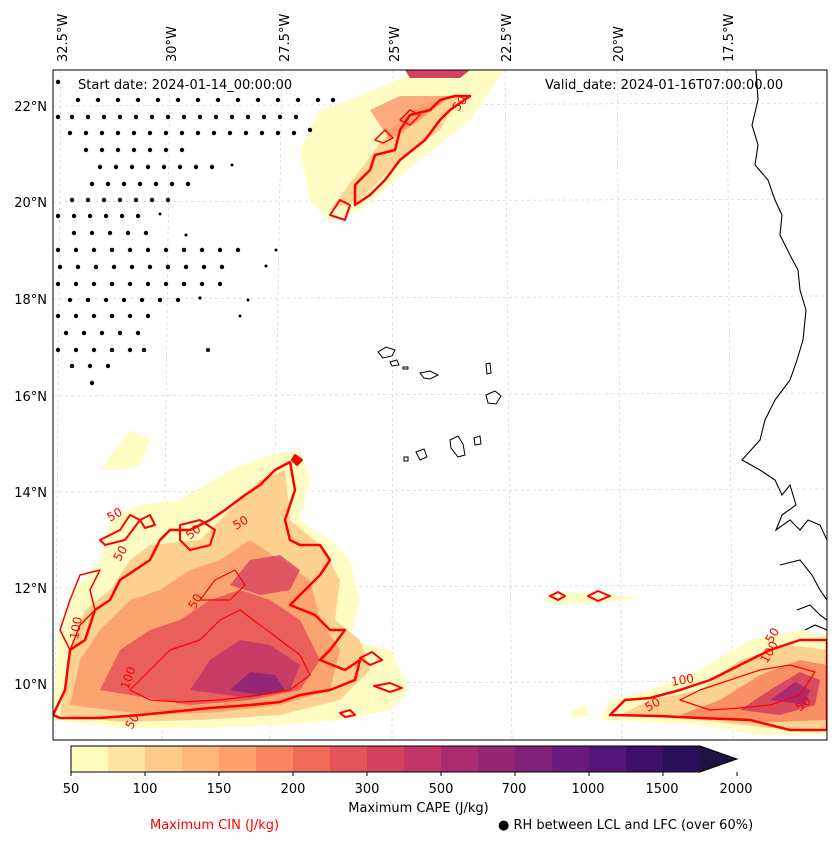 Image resolution: width=837 pixels, height=845 pixels. I want to click on rh-dots, so click(195, 232).